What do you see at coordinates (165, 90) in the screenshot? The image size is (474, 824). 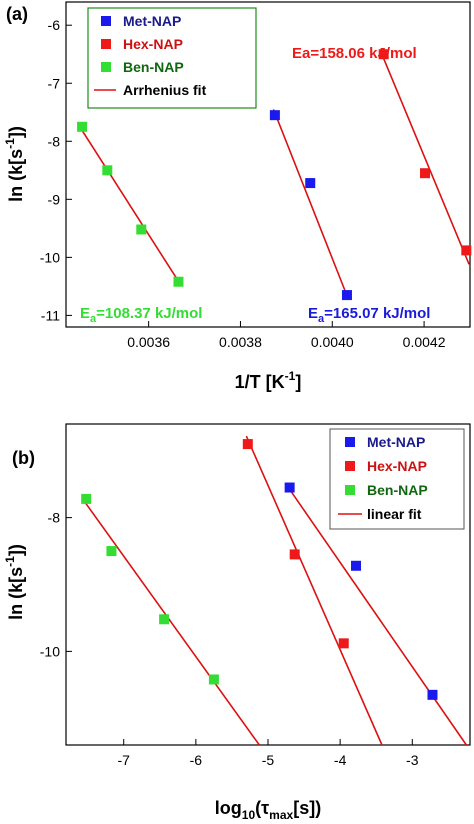 I see `legend-label: Arrhenius fit` at bounding box center [165, 90].